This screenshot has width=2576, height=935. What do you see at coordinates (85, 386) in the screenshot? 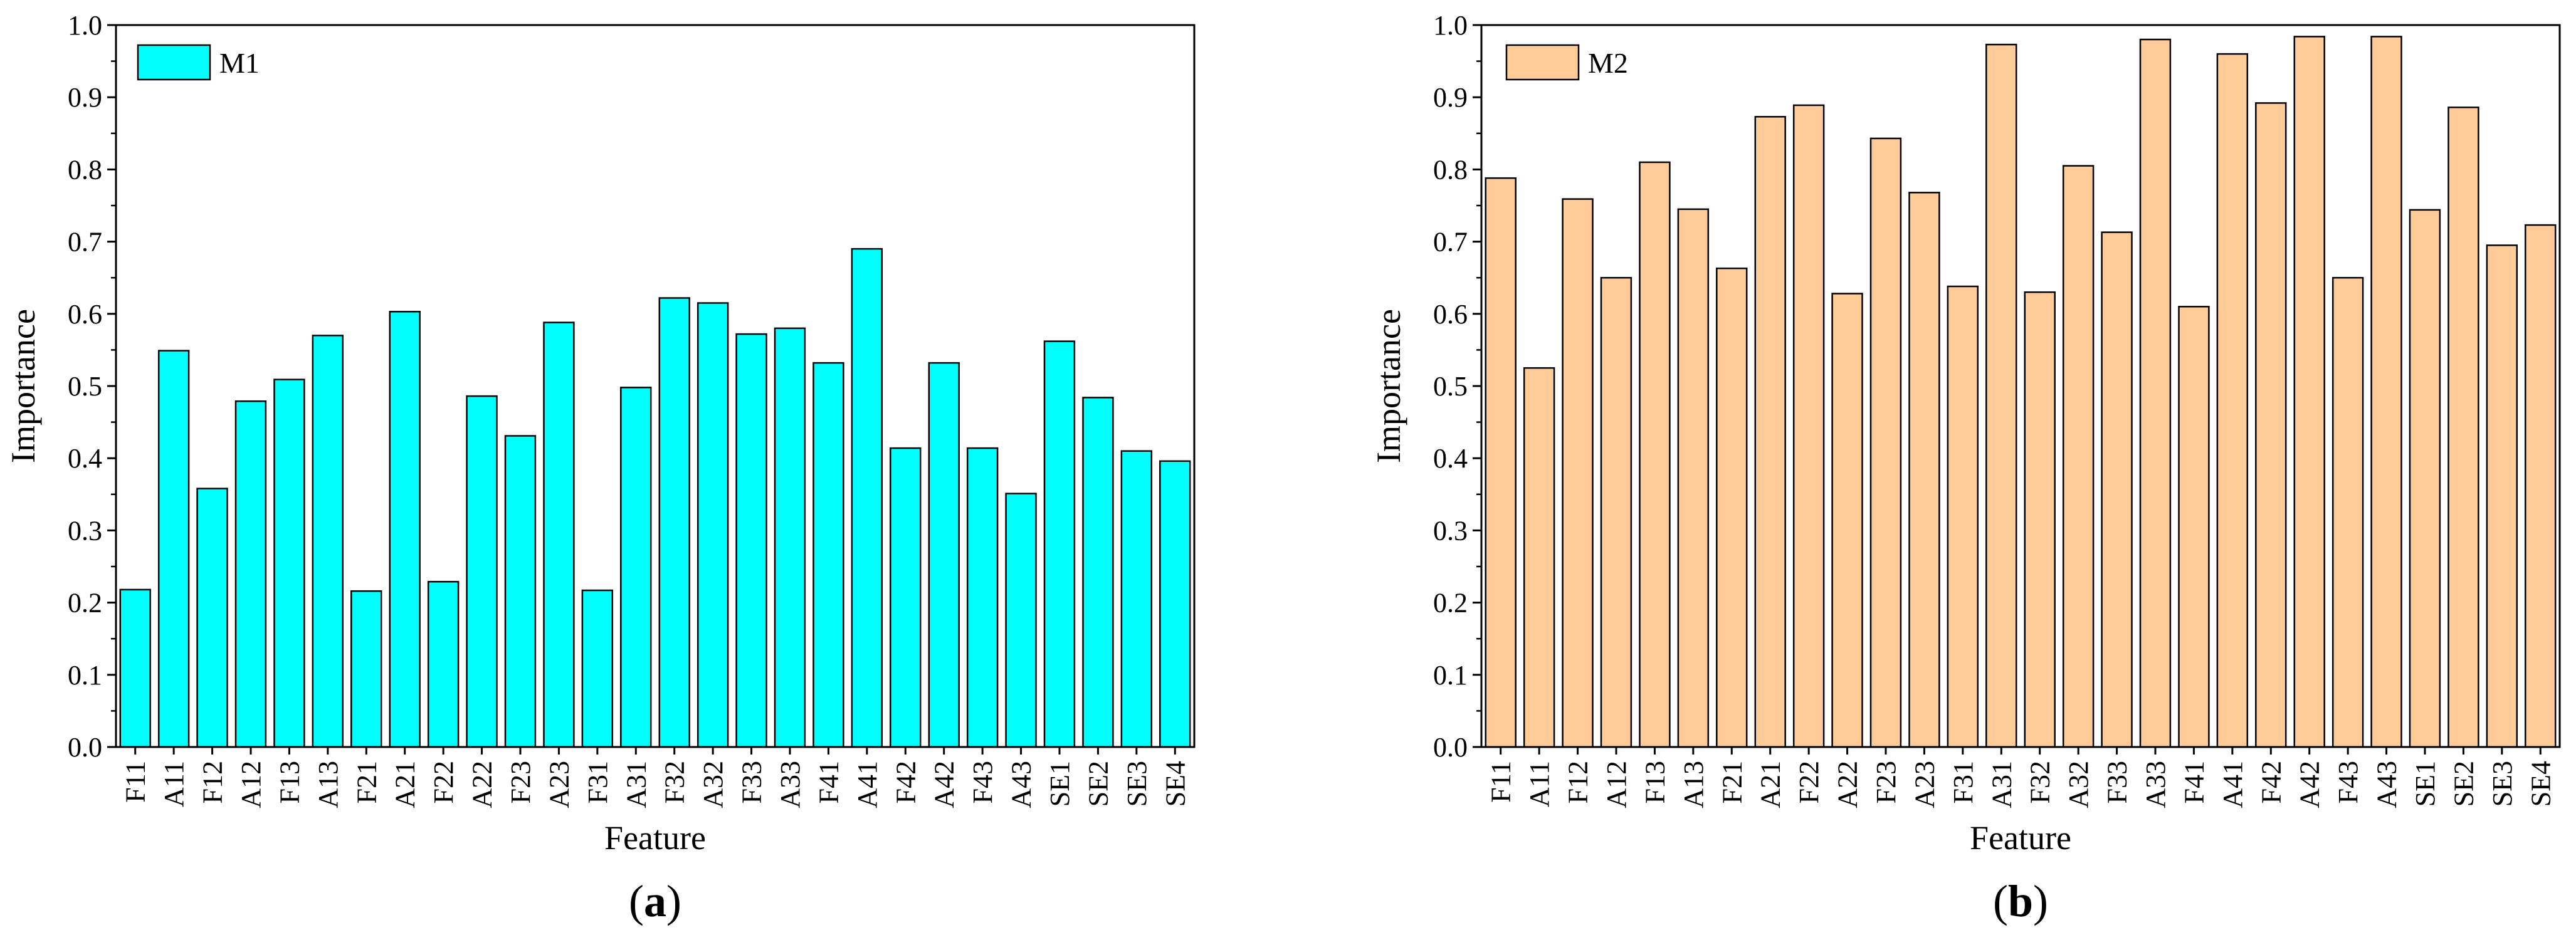
I see `y-tick-label: 0.5` at bounding box center [85, 386].